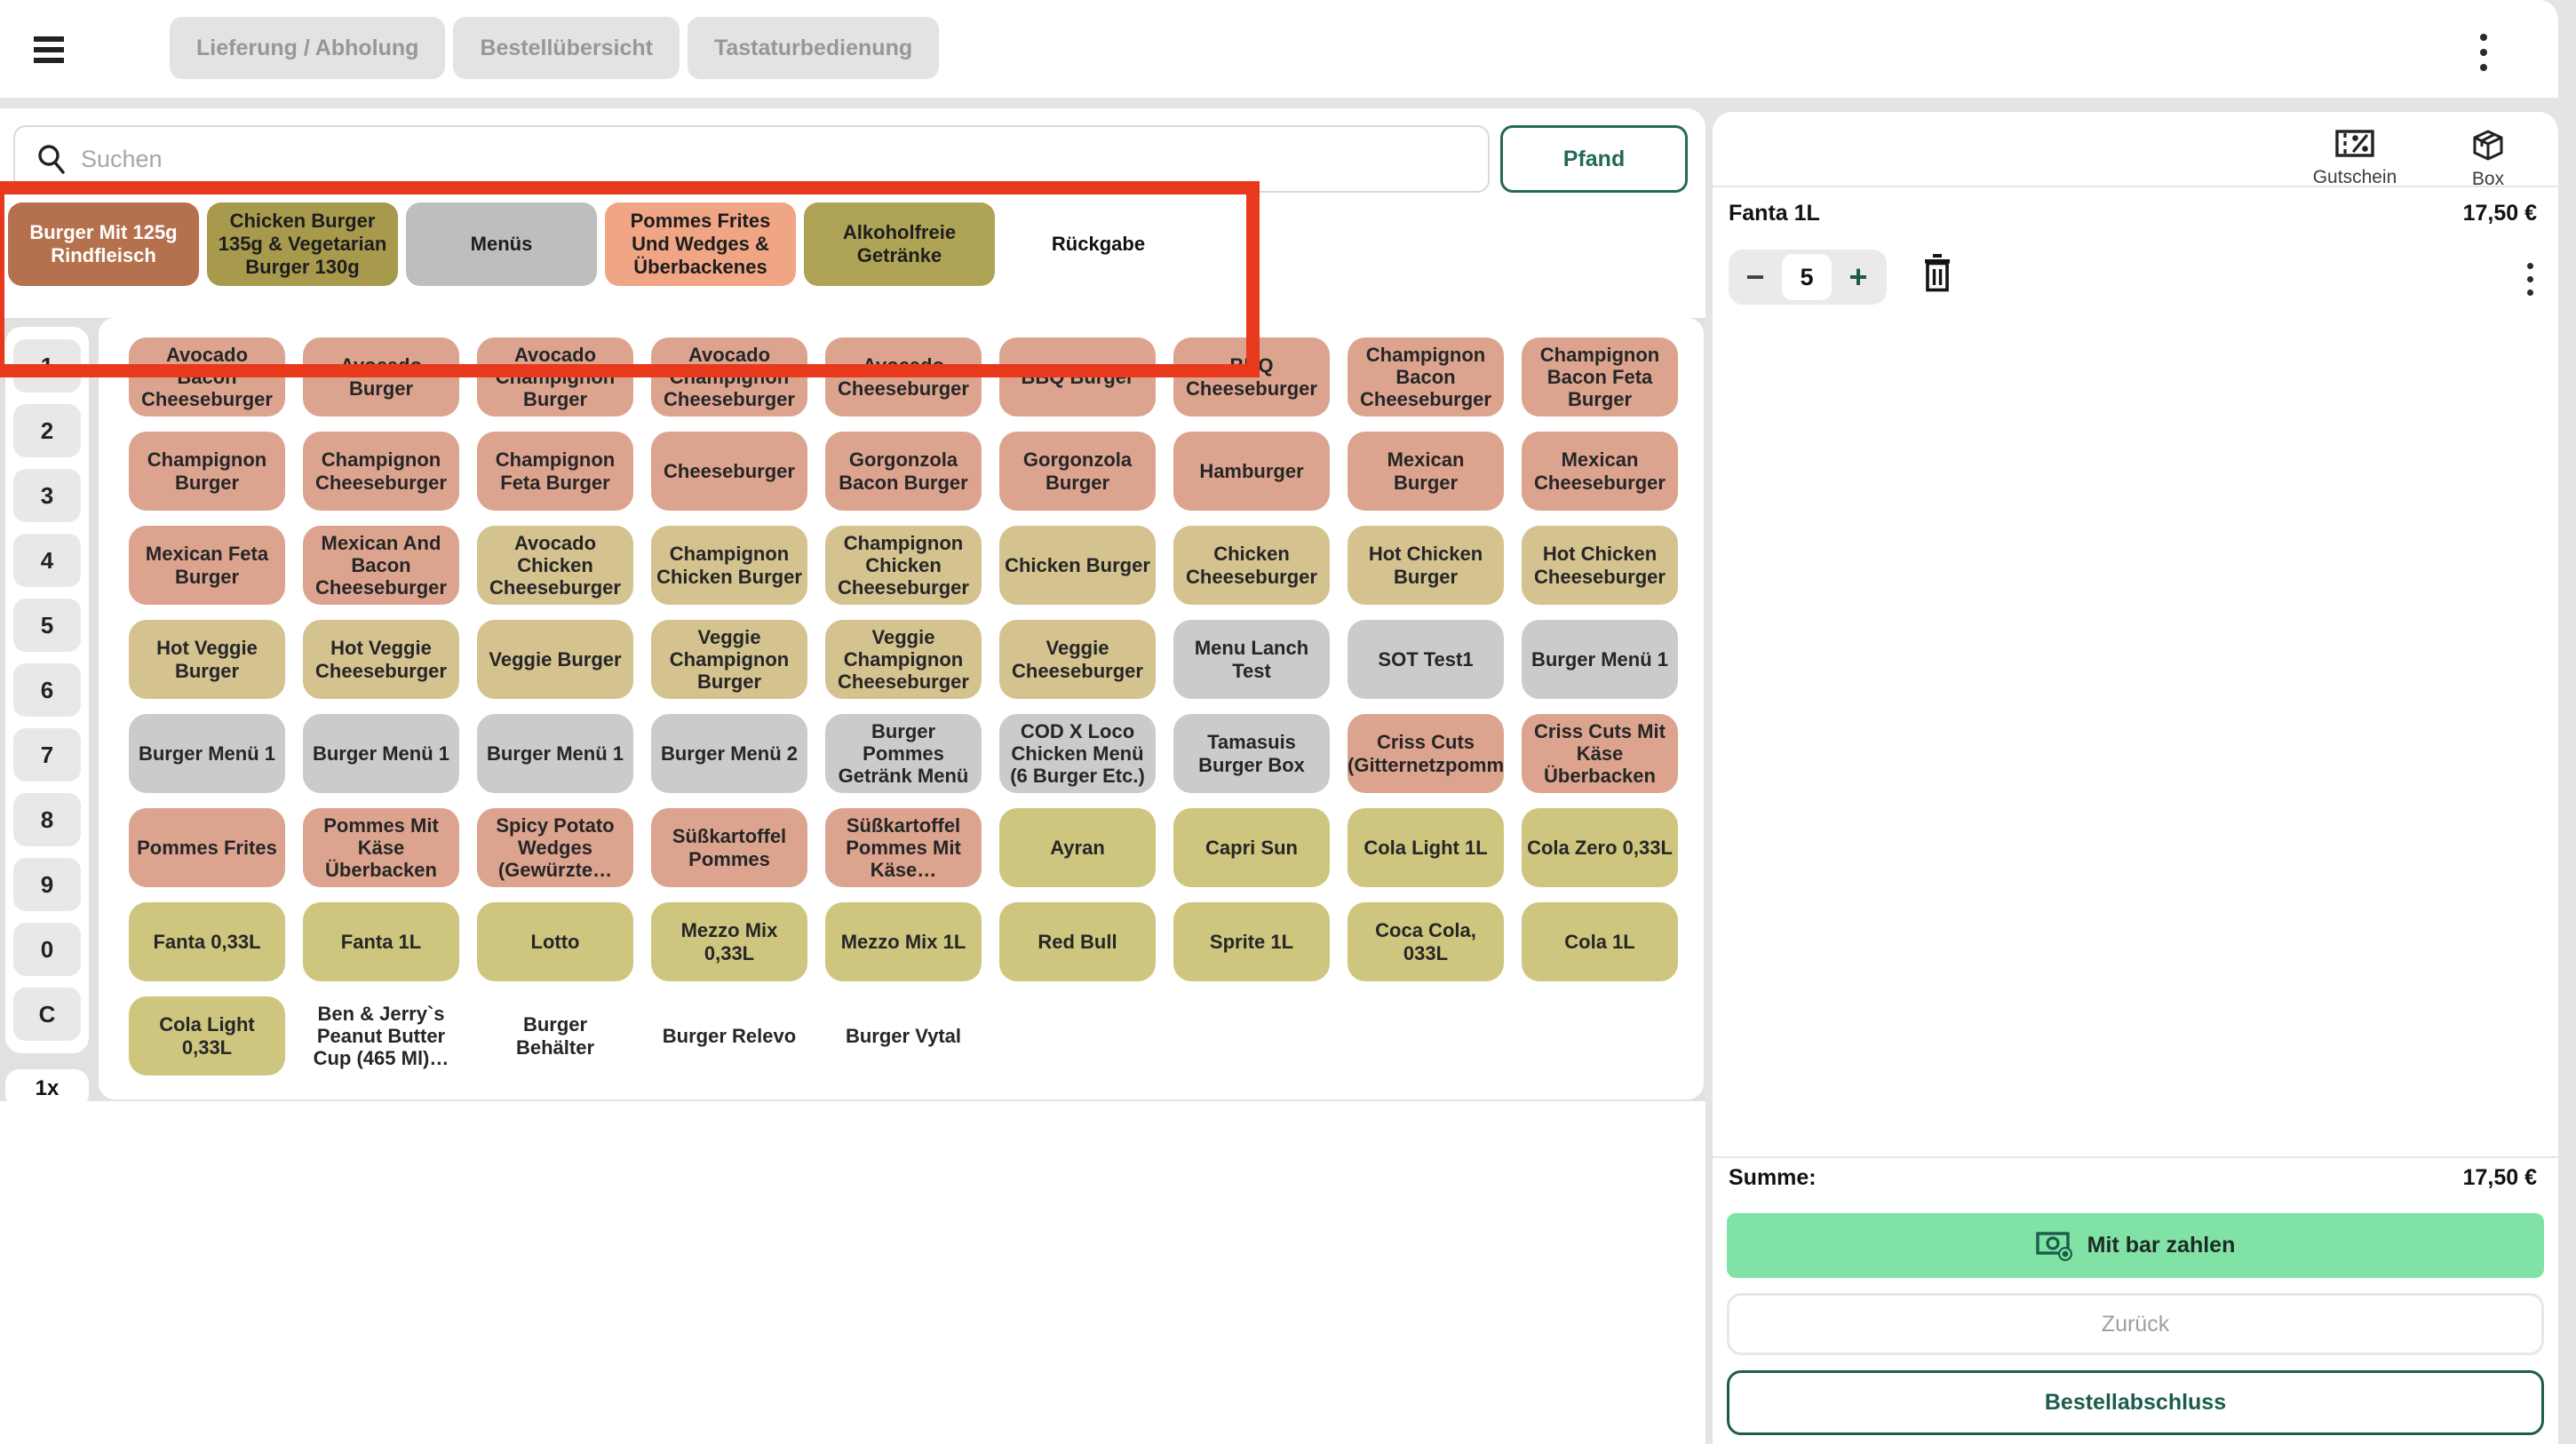 The height and width of the screenshot is (1444, 2576). I want to click on category-button: Pommes Frites Und Wedges & Überbackenes, so click(700, 244).